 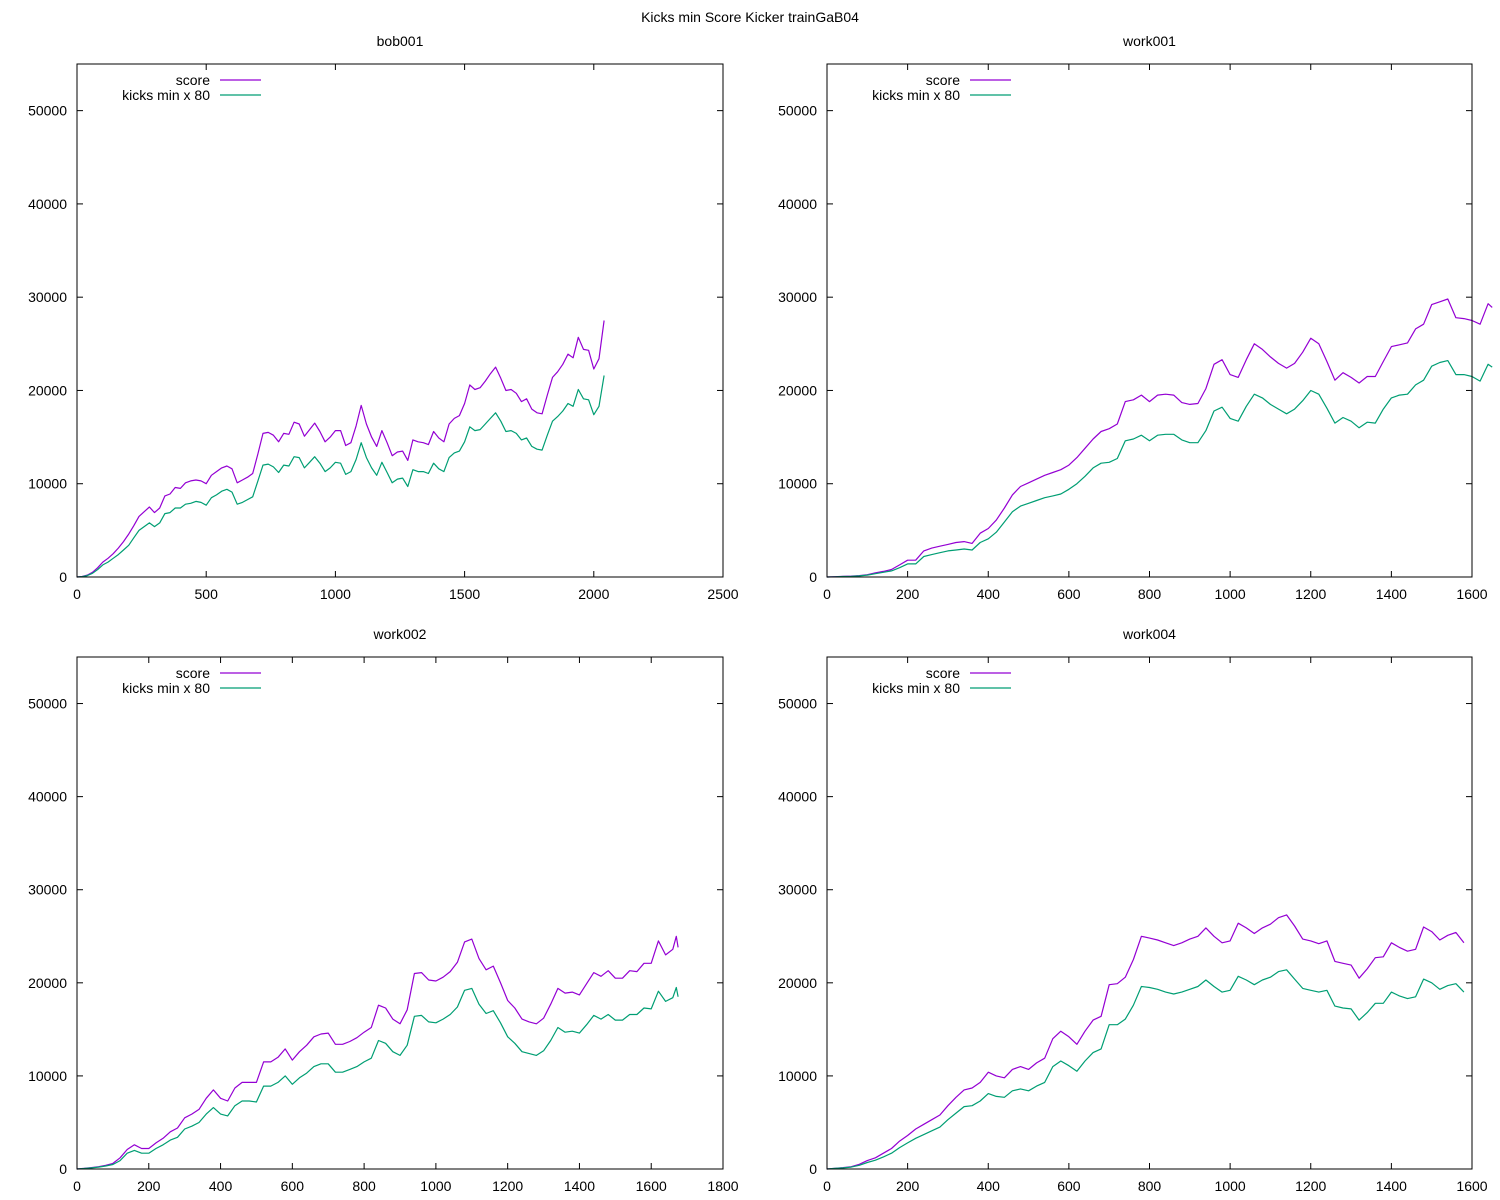 I want to click on subplot-title: bob001, so click(x=400, y=41).